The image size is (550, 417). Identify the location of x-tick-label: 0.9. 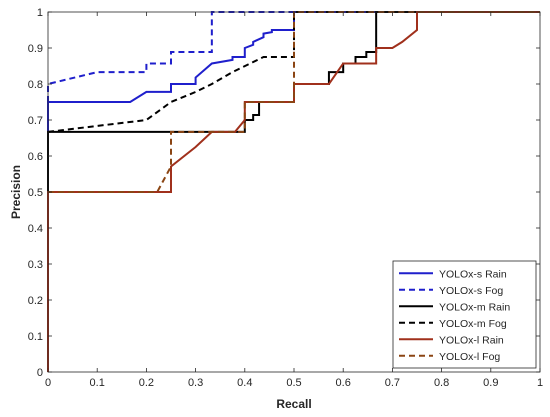
(490, 383).